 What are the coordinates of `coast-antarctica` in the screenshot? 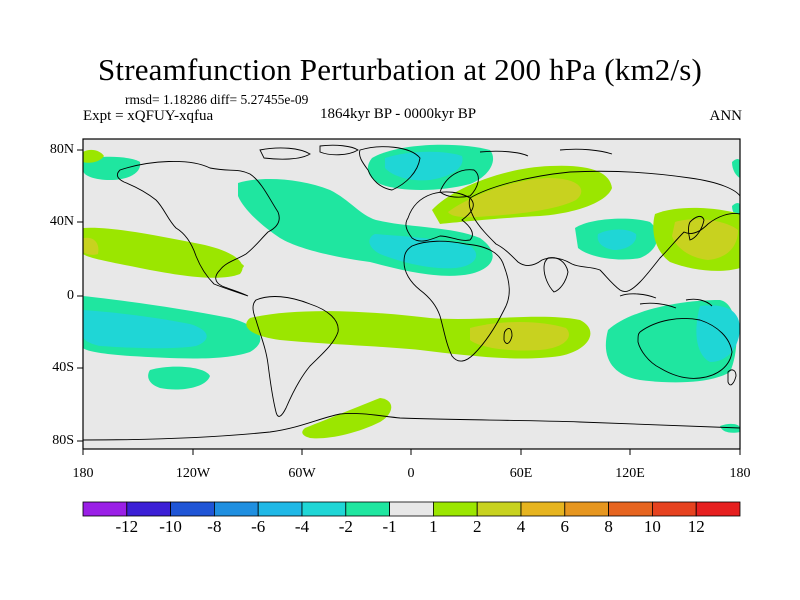 It's located at (411, 427).